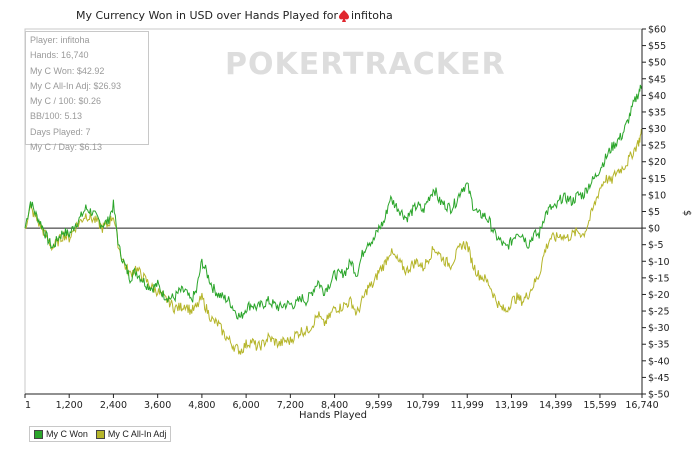 The width and height of the screenshot is (700, 457). What do you see at coordinates (66, 147) in the screenshot?
I see `stat-per-day: My C / Day: $6.13` at bounding box center [66, 147].